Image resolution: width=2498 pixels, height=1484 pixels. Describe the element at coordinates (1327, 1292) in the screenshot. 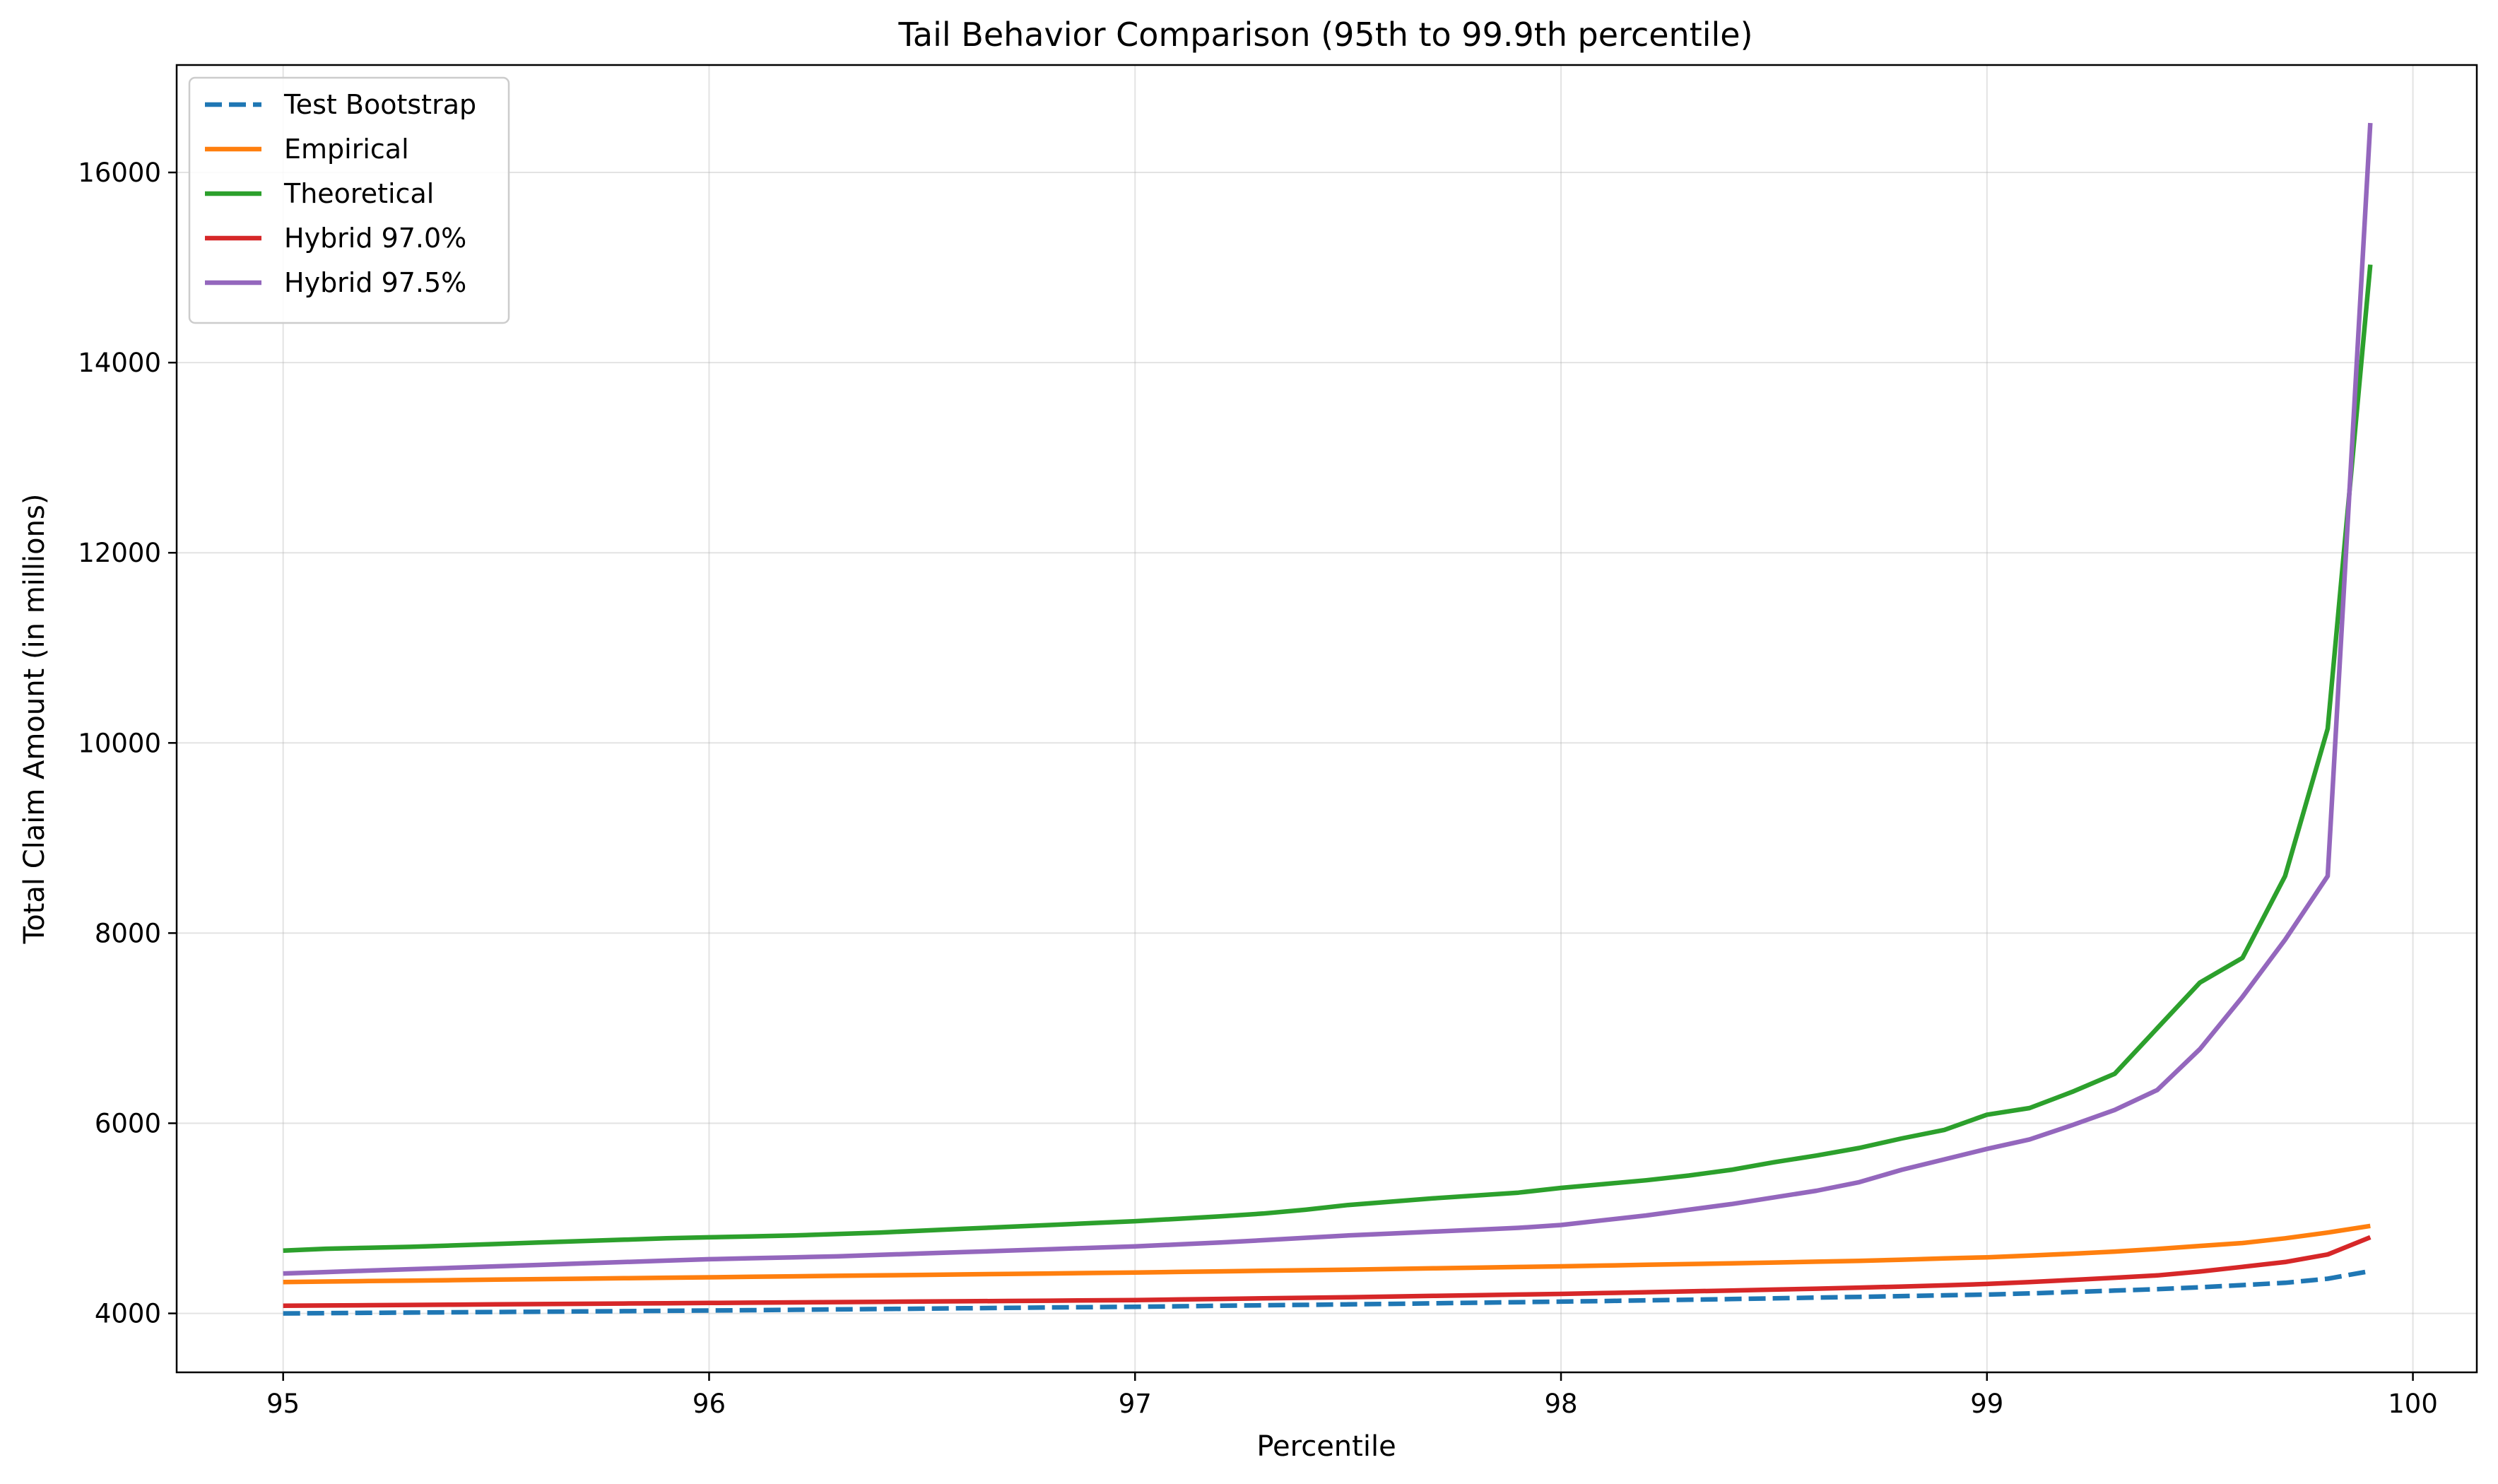

I see `series-line-test-bootstrap` at that location.